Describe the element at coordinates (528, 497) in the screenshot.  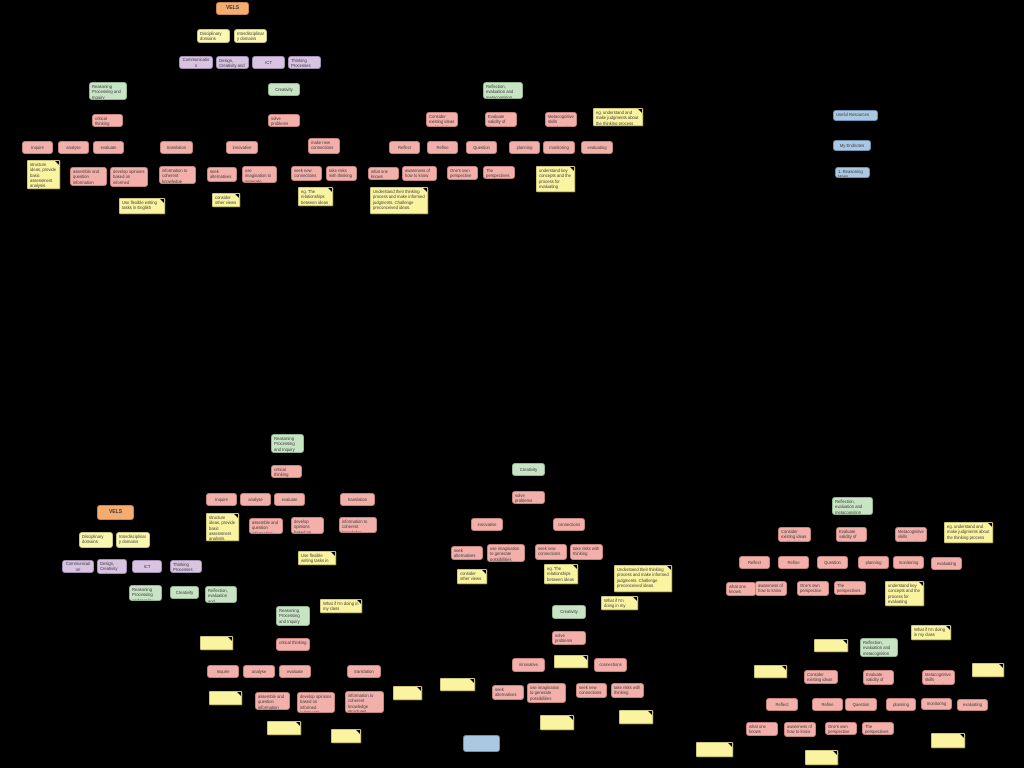
I see `map-node-concept: solve problems` at that location.